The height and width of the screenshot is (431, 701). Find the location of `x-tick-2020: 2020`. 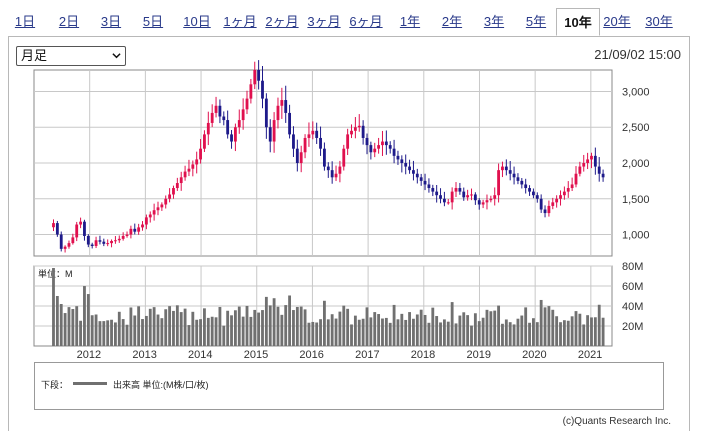

x-tick-2020: 2020 is located at coordinates (534, 355).